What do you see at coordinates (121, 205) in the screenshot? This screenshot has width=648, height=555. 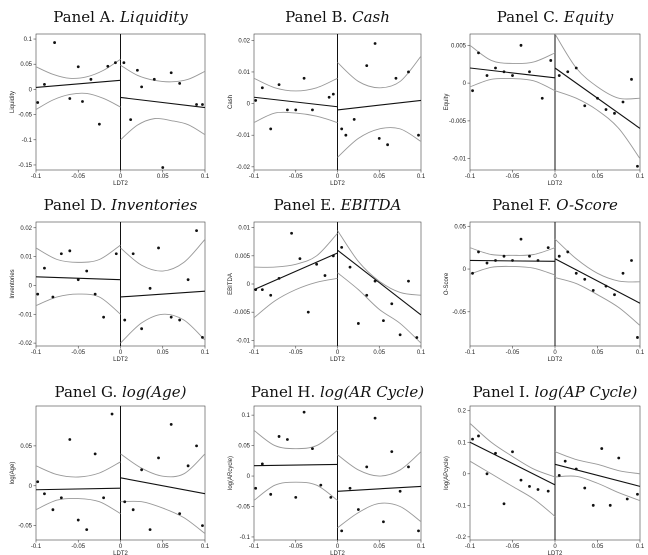 I see `panel-title: Panel D. Inventories` at bounding box center [121, 205].